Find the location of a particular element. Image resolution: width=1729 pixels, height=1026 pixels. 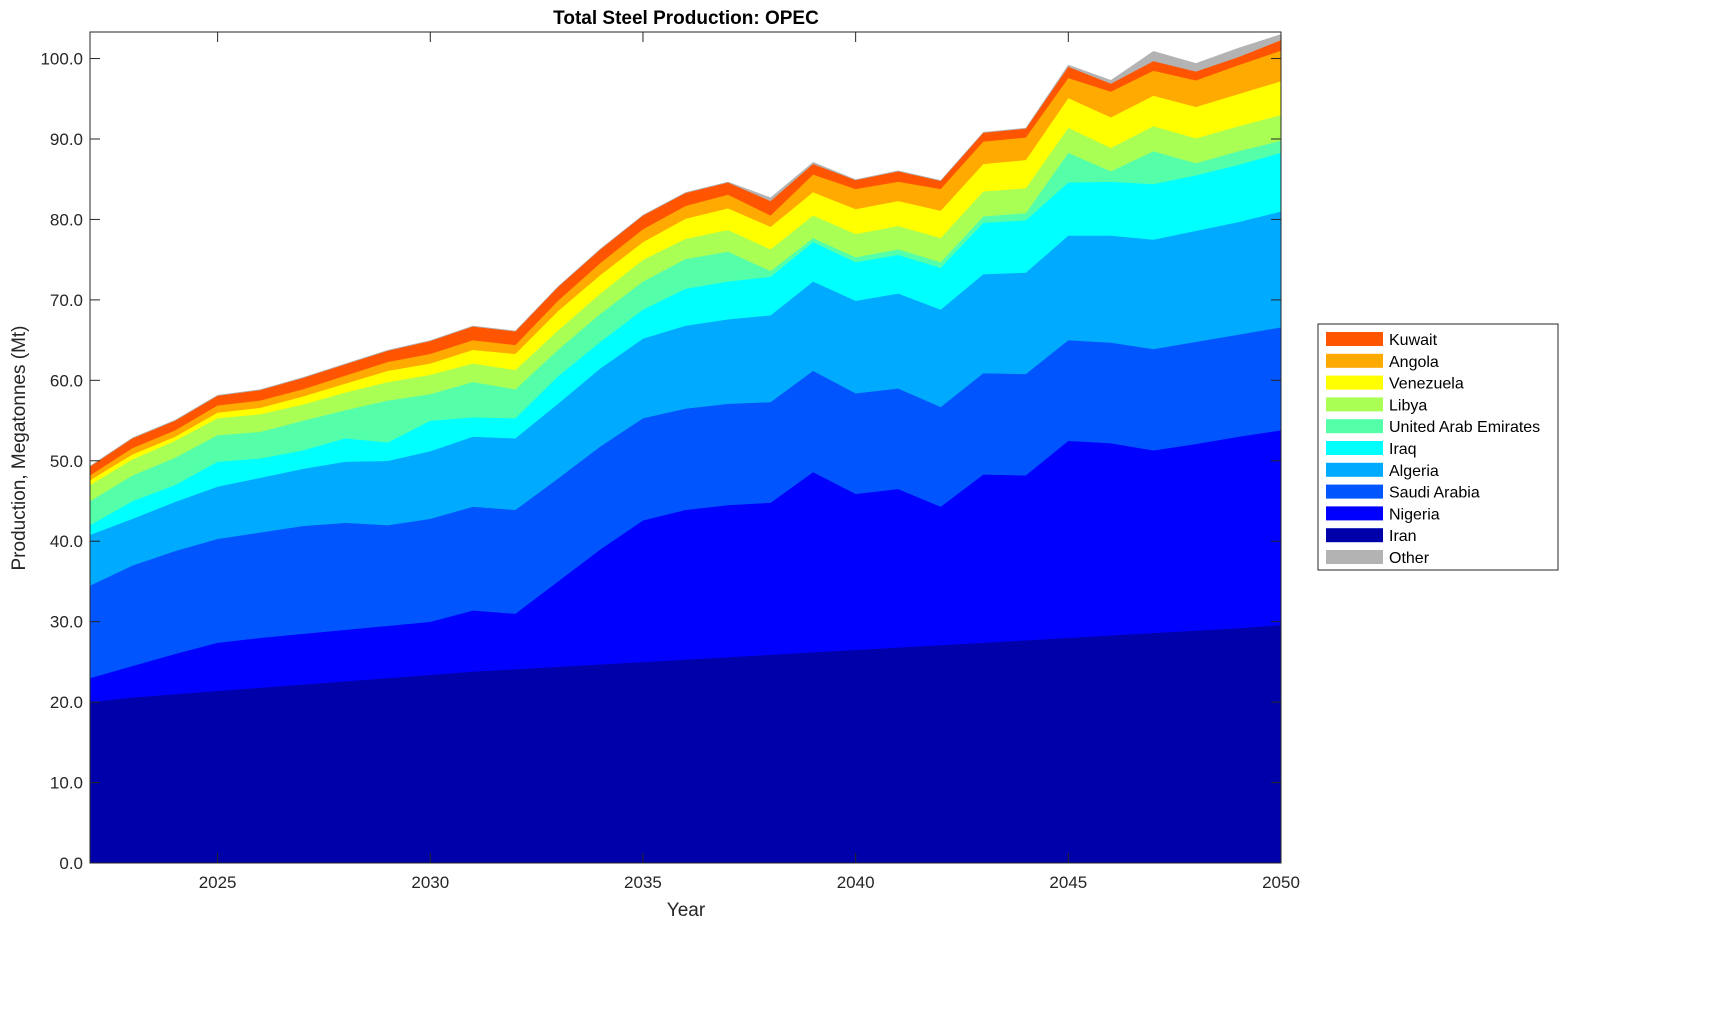

legend-label-iraq: Iraq is located at coordinates (1403, 449).